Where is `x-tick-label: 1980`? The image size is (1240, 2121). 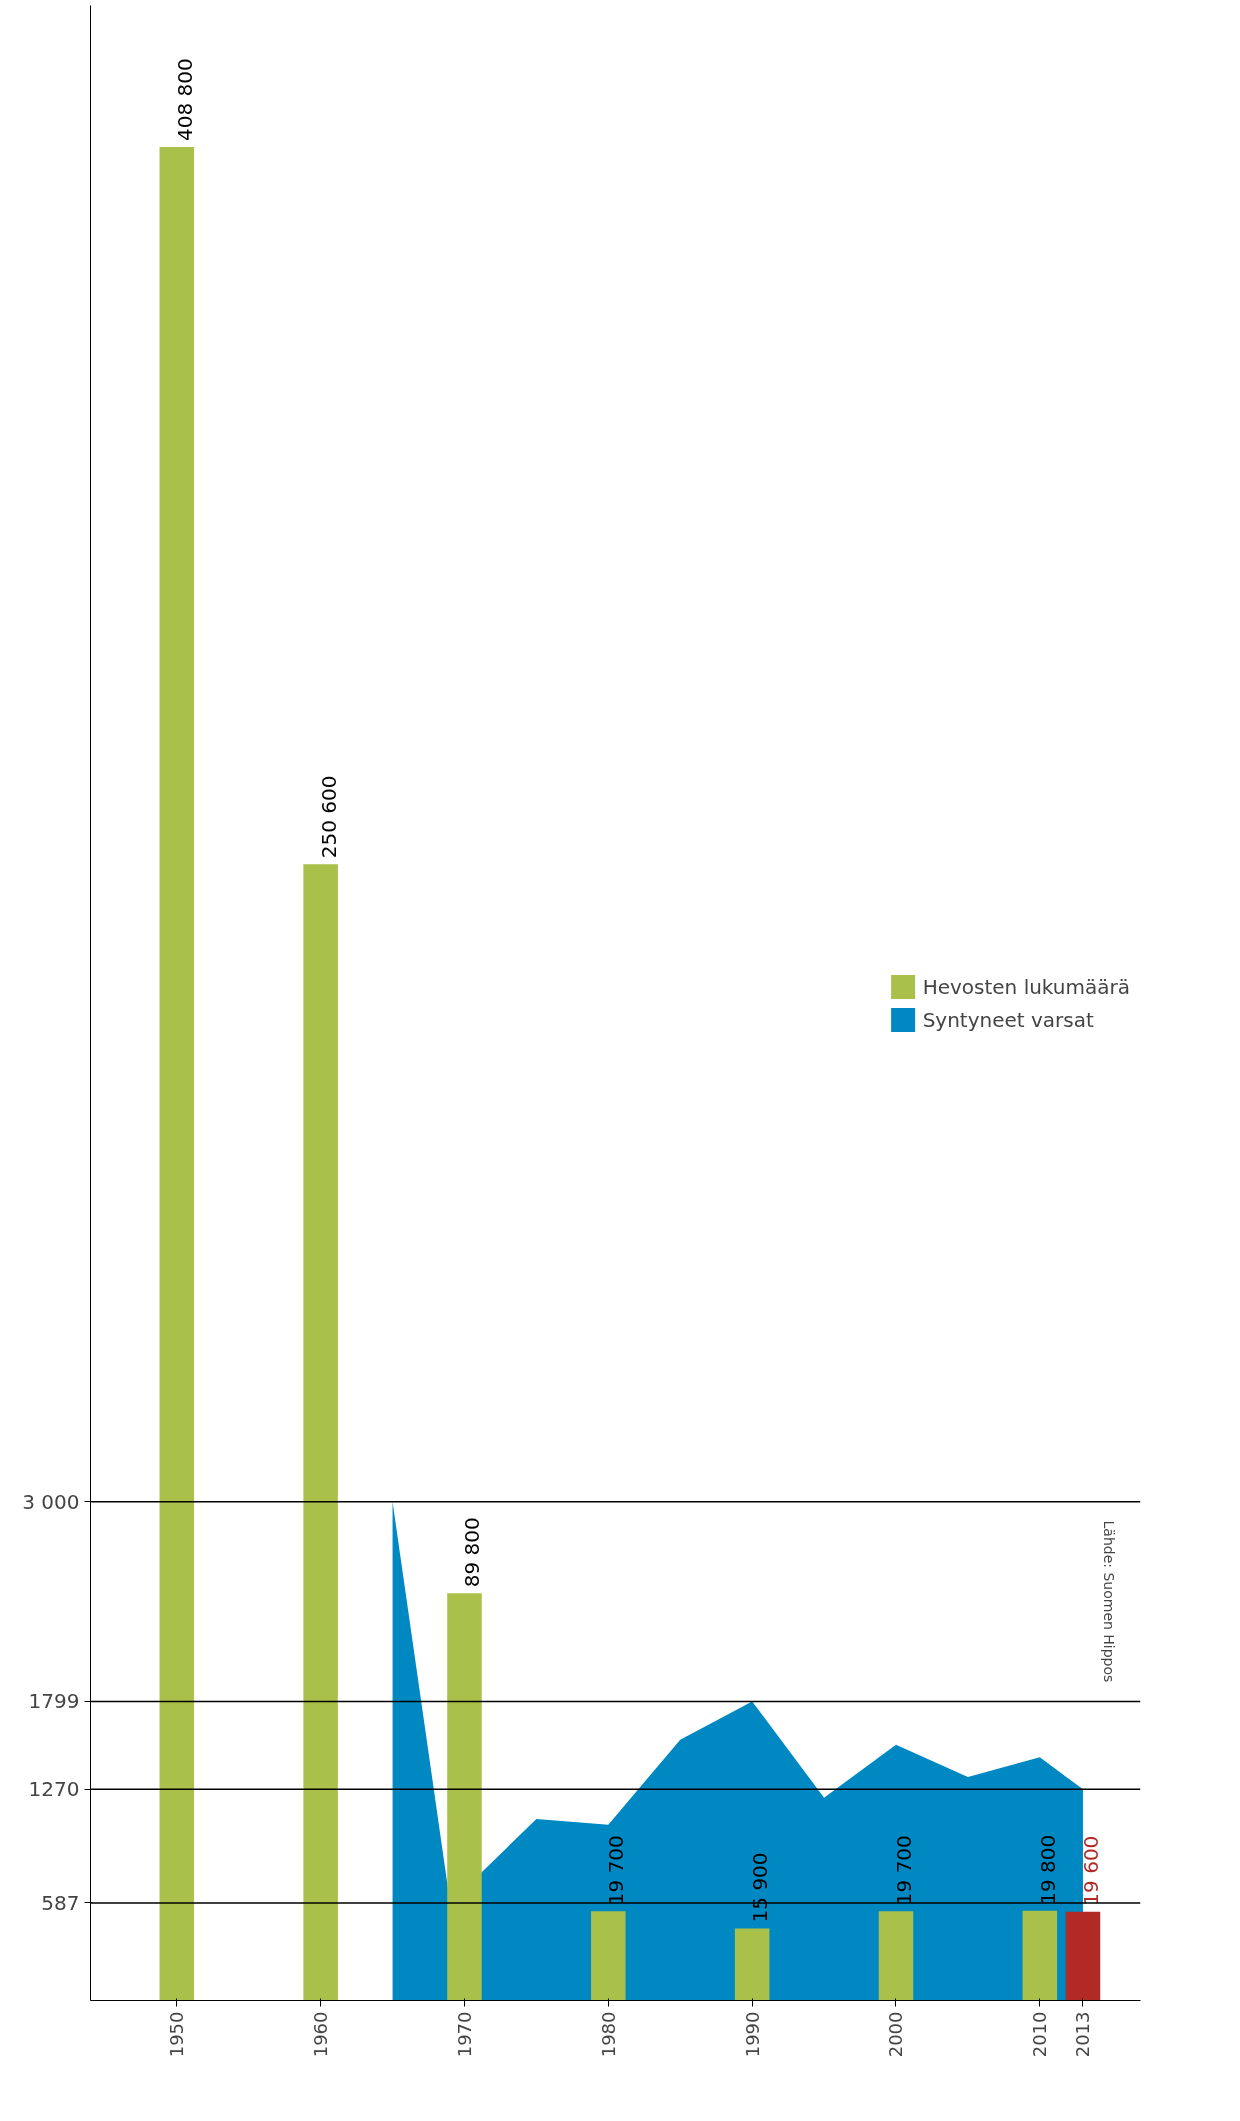
x-tick-label: 1980 is located at coordinates (608, 2034).